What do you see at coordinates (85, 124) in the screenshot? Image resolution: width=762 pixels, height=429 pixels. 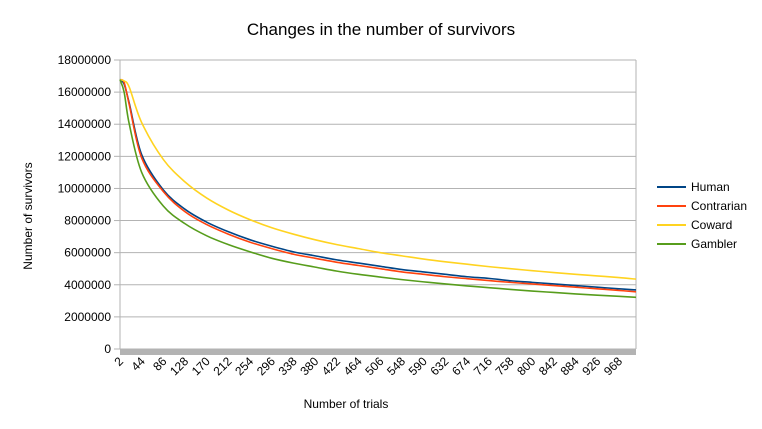 I see `y-tick-label: 14000000` at bounding box center [85, 124].